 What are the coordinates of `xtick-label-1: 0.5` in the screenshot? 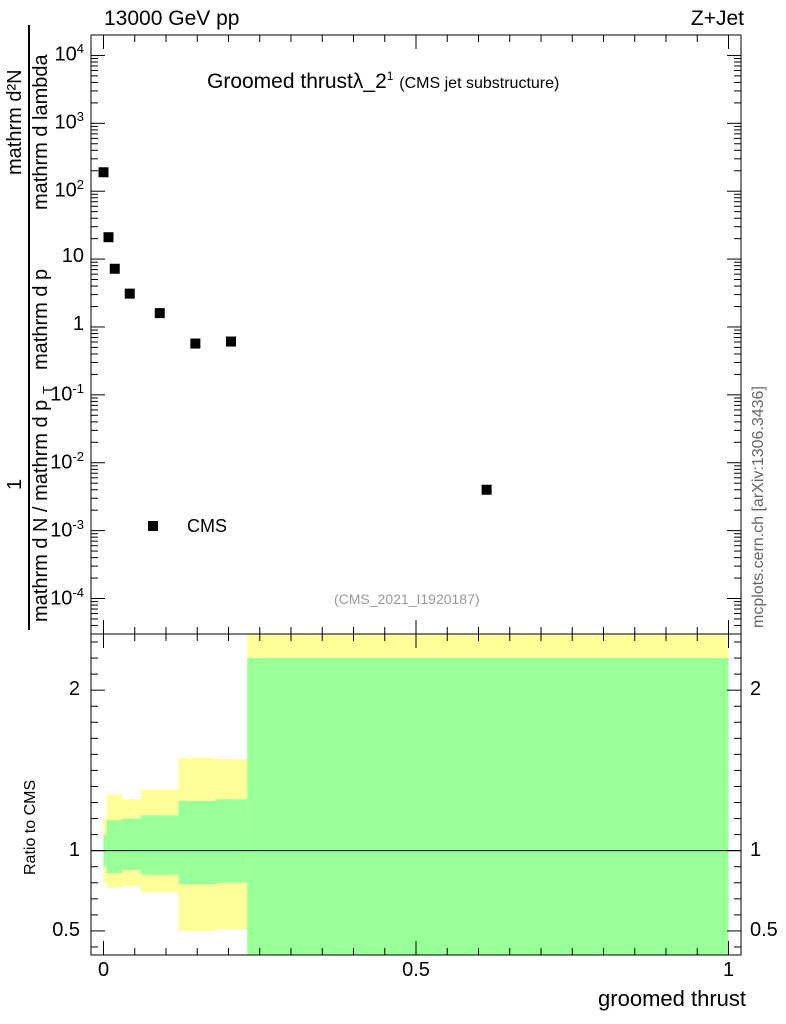 It's located at (416, 970).